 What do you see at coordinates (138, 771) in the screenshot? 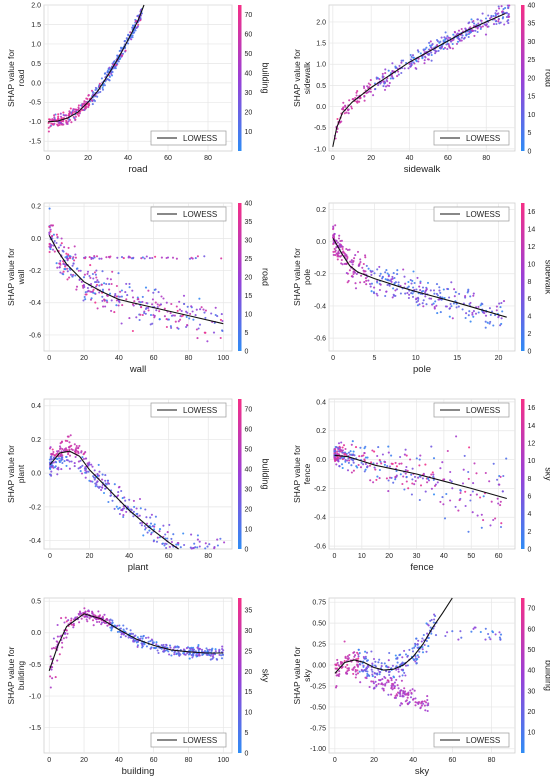
I see `x-axis-label: building` at bounding box center [138, 771].